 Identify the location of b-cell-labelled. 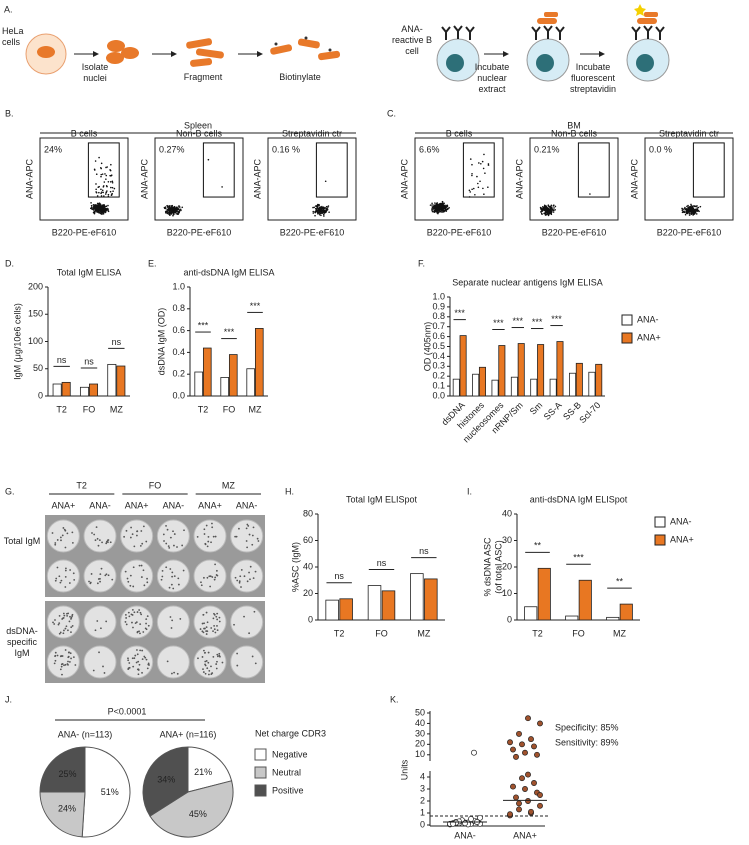
(648, 43).